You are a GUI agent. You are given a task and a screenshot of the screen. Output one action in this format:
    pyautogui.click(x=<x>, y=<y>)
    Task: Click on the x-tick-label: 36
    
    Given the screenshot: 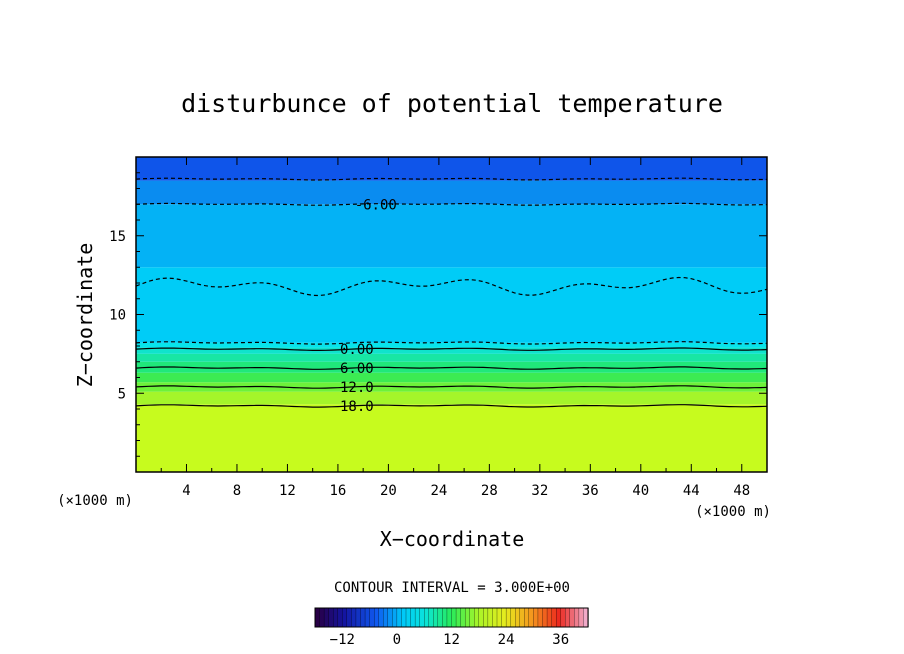 What is the action you would take?
    pyautogui.click(x=590, y=491)
    